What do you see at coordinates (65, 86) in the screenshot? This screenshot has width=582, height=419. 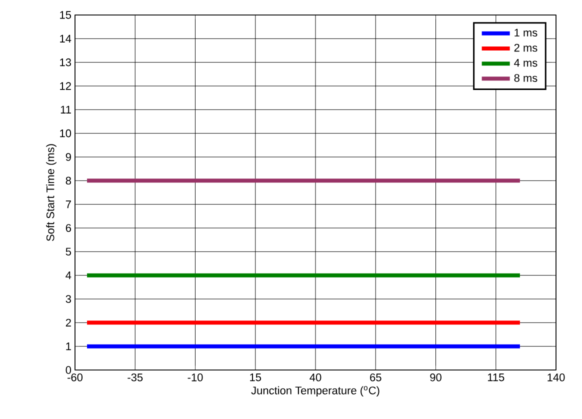 I see `y-tick-label: 12` at bounding box center [65, 86].